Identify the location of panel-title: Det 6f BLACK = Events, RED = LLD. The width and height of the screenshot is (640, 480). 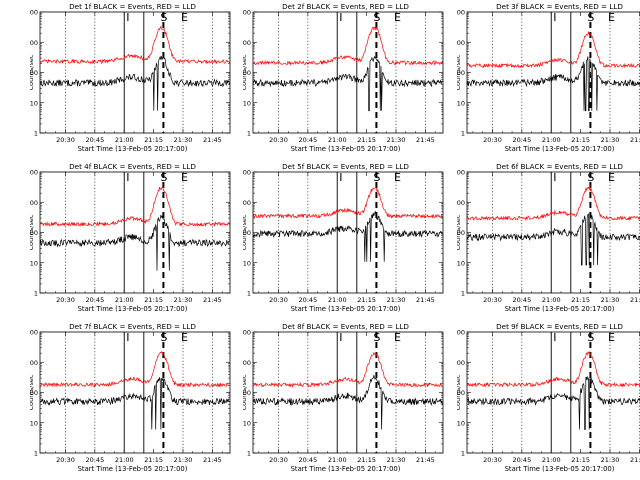
(559, 166).